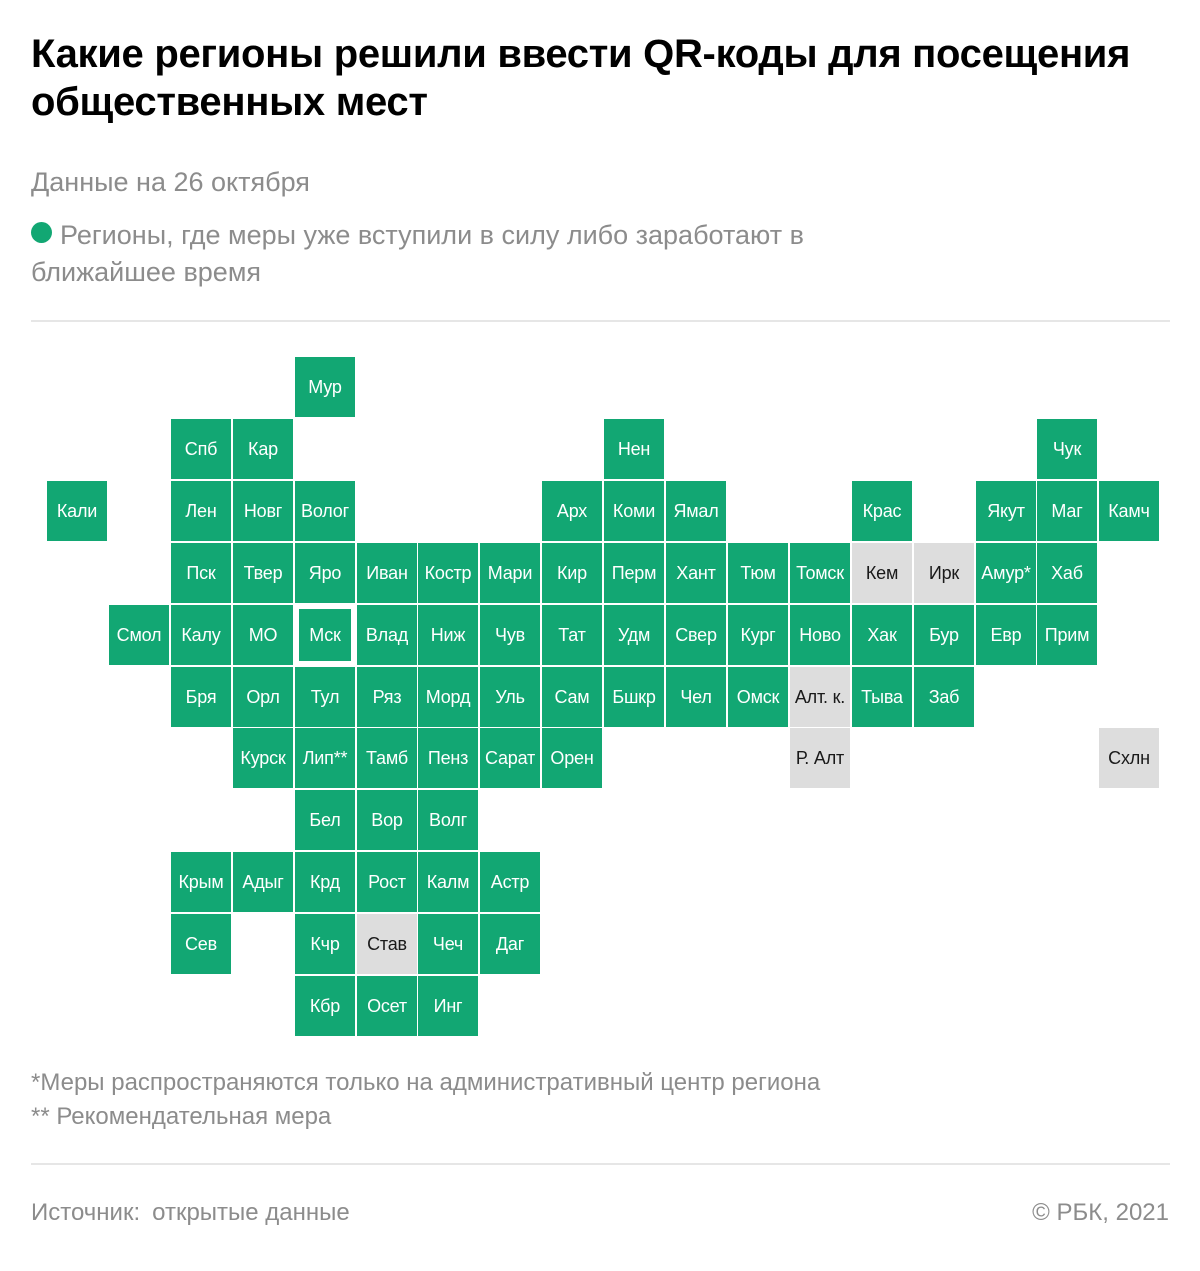 The width and height of the screenshot is (1200, 1271). I want to click on region-tile: Чеч, so click(448, 944).